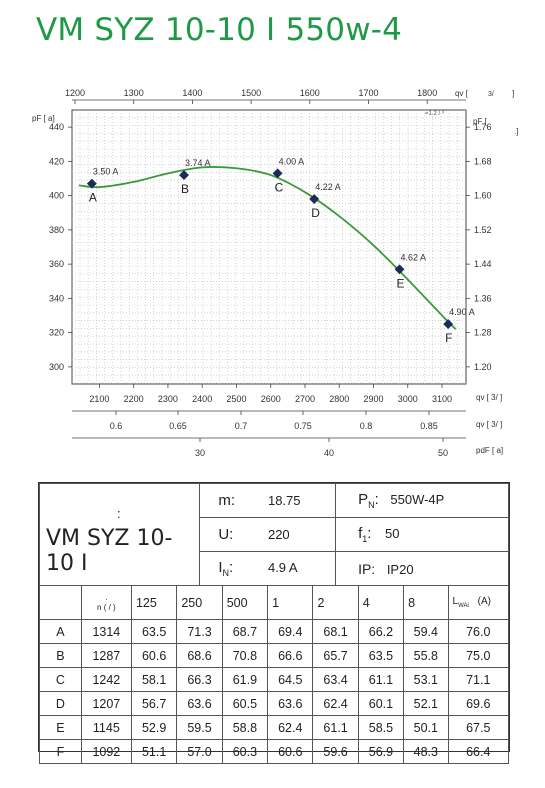 This screenshot has width=545, height=788. What do you see at coordinates (219, 30) in the screenshot?
I see `page-title: VM SYZ 10-10 I 550w-4` at bounding box center [219, 30].